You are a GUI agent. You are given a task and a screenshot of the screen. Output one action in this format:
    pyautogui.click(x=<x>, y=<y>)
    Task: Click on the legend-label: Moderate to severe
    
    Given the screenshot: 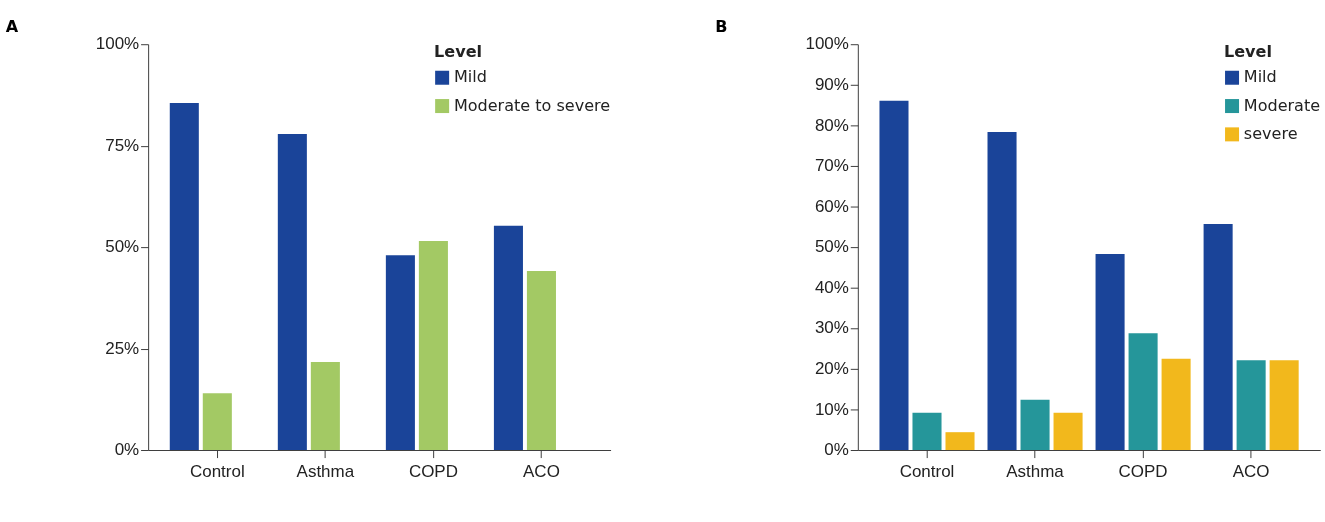 What is the action you would take?
    pyautogui.click(x=532, y=105)
    